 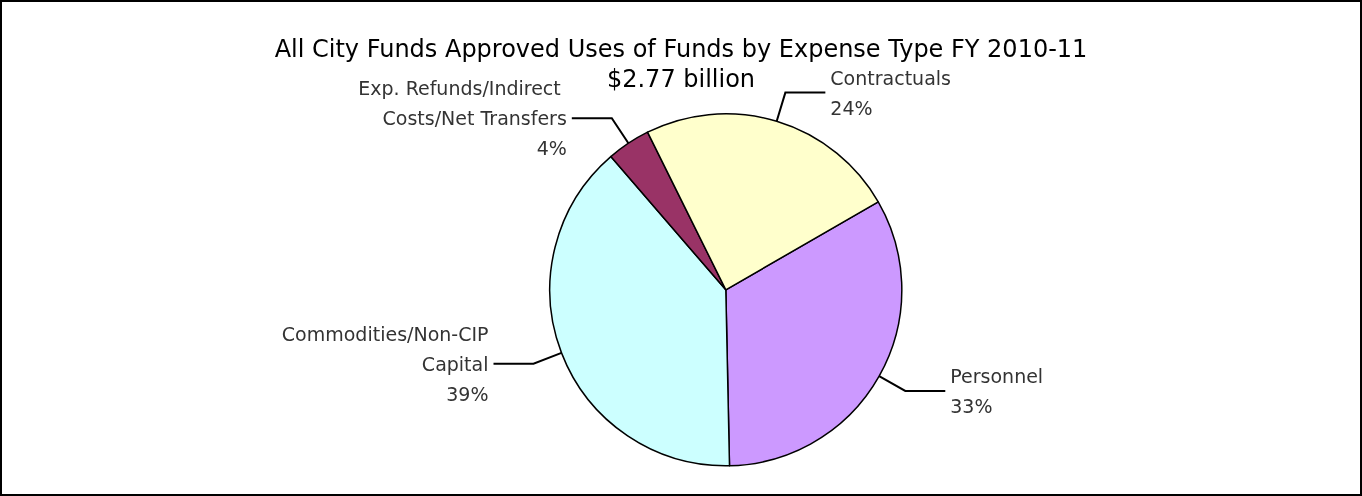 I want to click on data-label: 4%, so click(x=551, y=148).